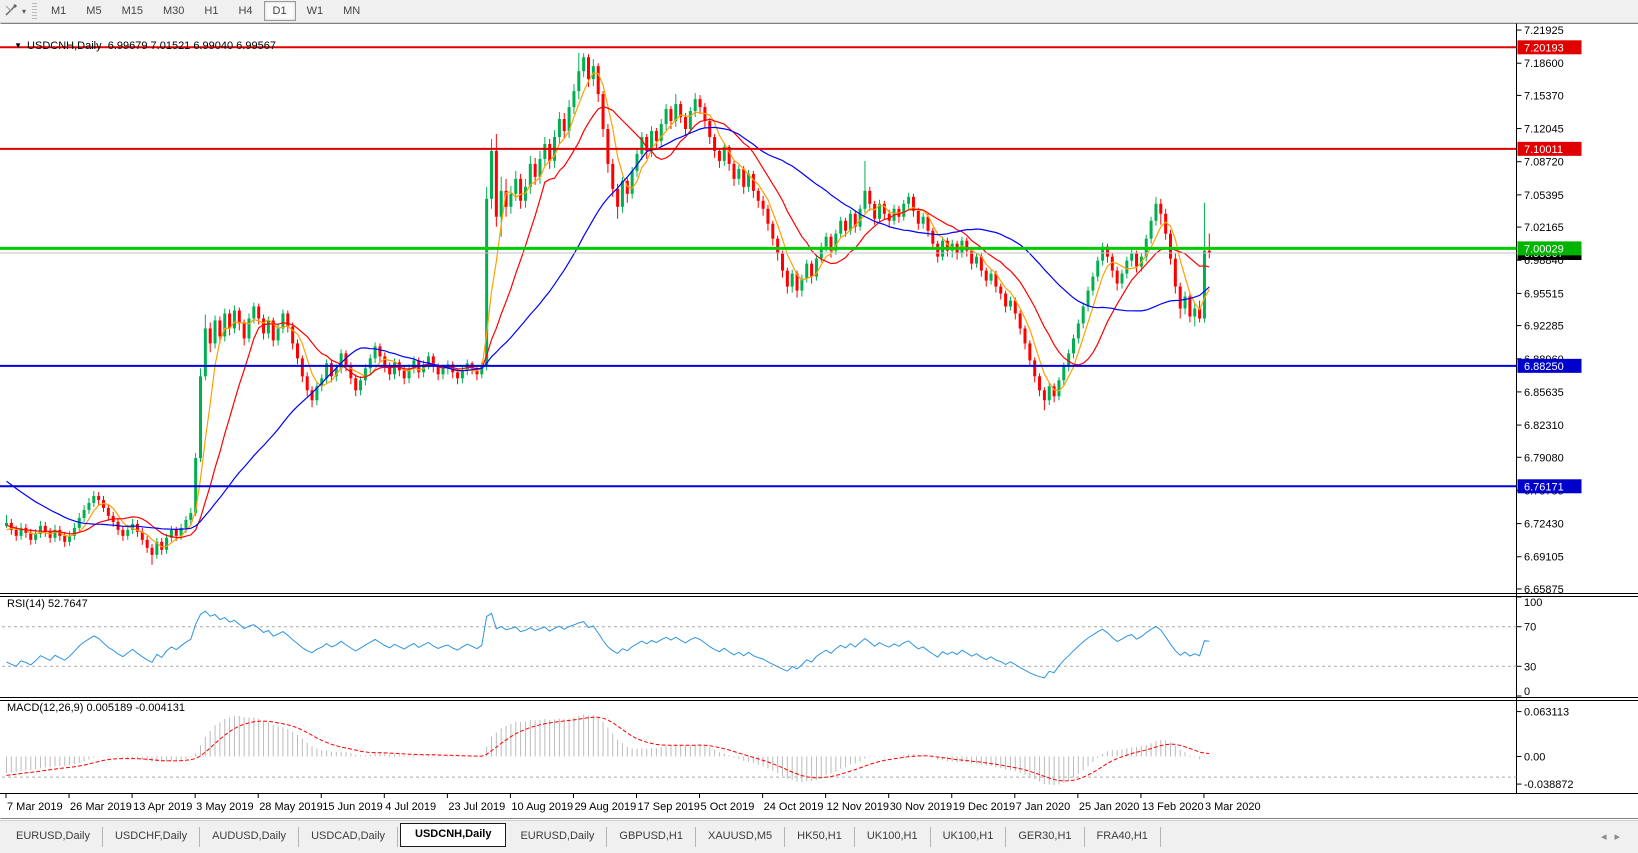  Describe the element at coordinates (558, 837) in the screenshot. I see `chart-tab-eurusd-daily-5: EURUSD,Daily` at that location.